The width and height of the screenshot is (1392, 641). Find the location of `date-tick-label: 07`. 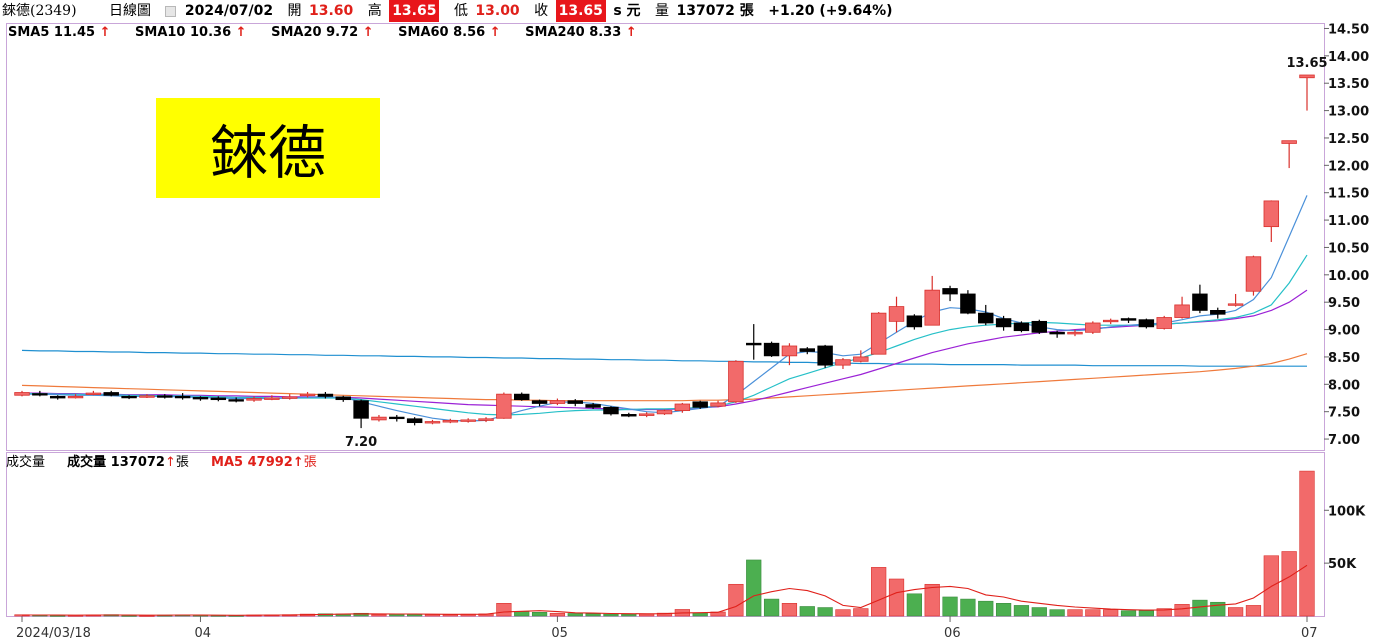

date-tick-label: 07 is located at coordinates (1309, 633).